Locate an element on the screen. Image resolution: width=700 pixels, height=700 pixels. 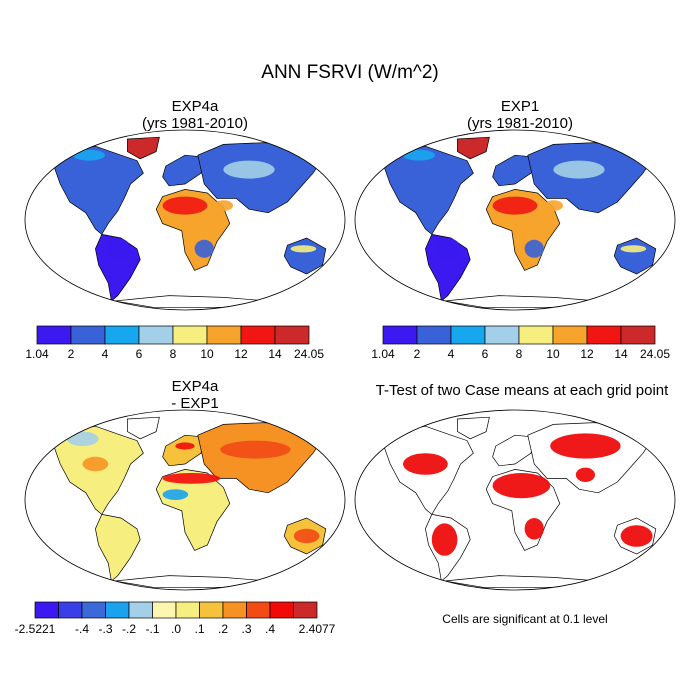
panel-title-exp4a-line2: (yrs 1981-2010) is located at coordinates (195, 123).